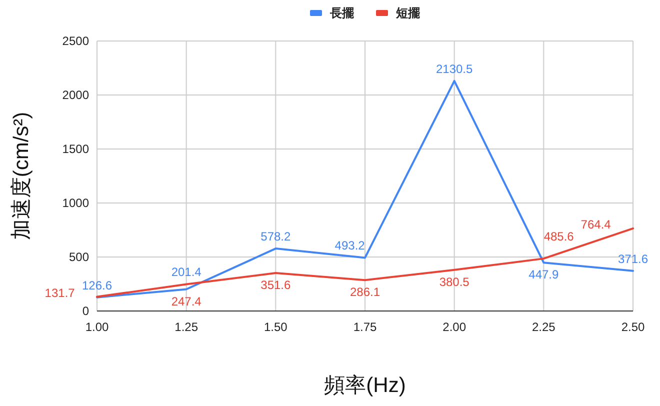  I want to click on x-tick-label: 2.00, so click(454, 327).